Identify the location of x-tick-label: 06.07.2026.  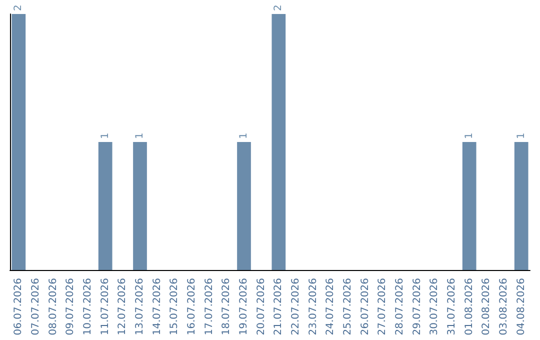
(18, 307).